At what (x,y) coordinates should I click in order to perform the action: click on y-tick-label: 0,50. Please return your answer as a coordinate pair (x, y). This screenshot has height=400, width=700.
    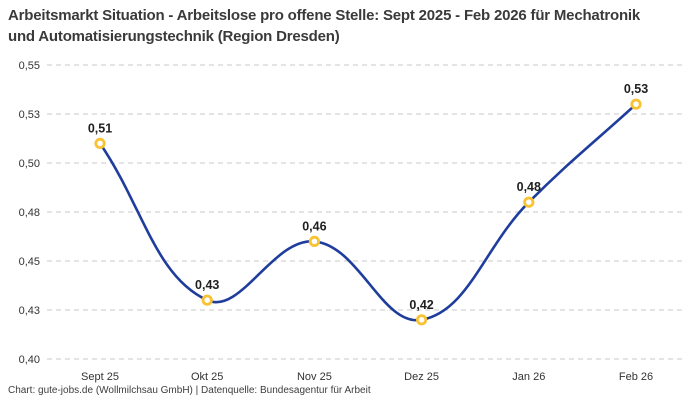
    Looking at the image, I should click on (29, 164).